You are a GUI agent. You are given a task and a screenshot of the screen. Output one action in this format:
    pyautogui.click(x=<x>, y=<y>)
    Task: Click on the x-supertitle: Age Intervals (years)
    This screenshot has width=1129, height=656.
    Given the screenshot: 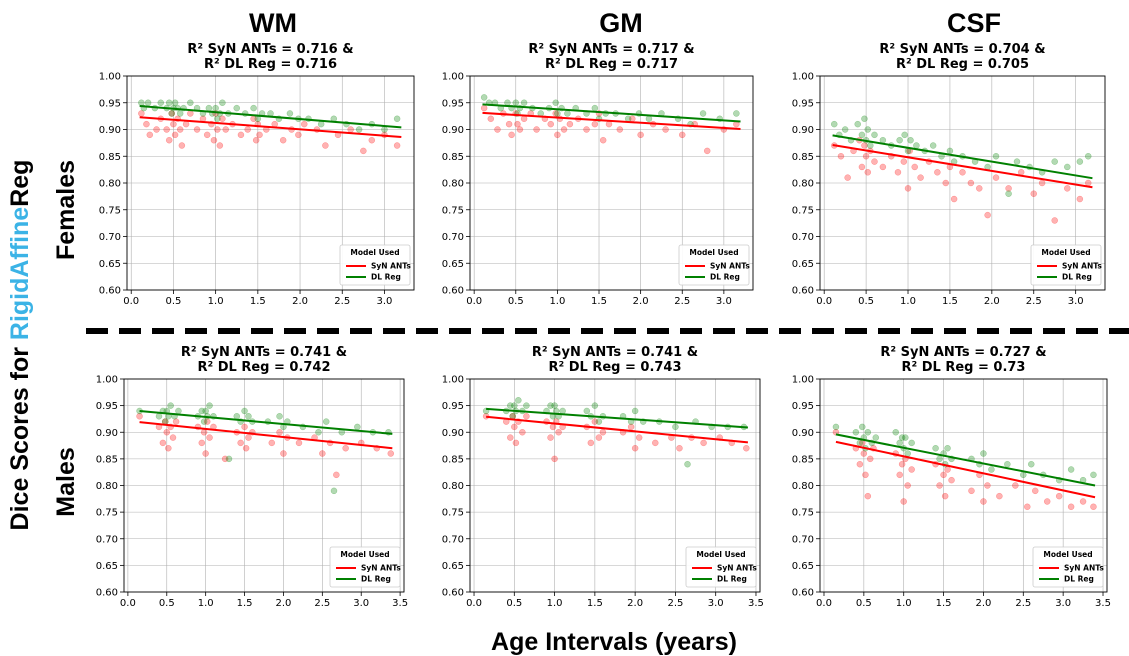 What is the action you would take?
    pyautogui.click(x=614, y=642)
    